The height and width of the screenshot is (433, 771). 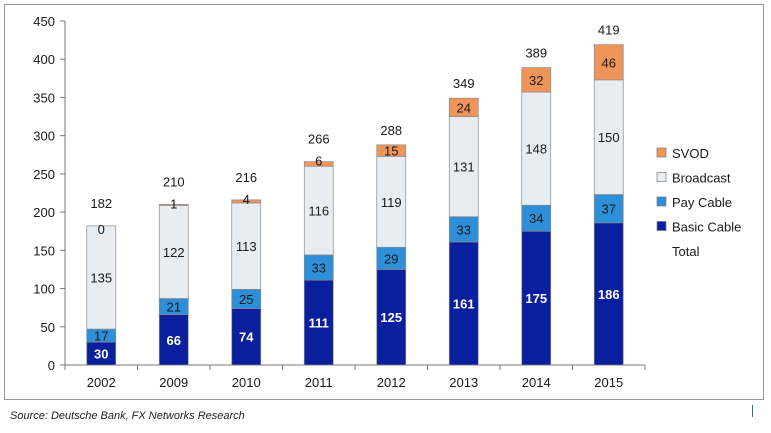 I want to click on data-label-basic-cable: 125, so click(x=391, y=317).